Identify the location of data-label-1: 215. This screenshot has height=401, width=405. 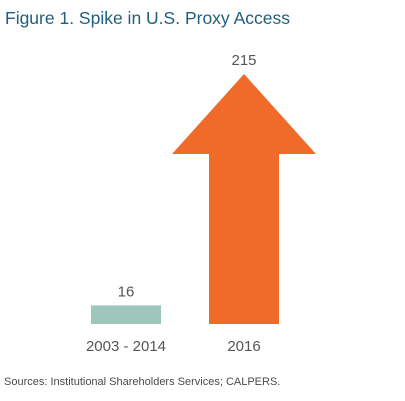
(243, 60).